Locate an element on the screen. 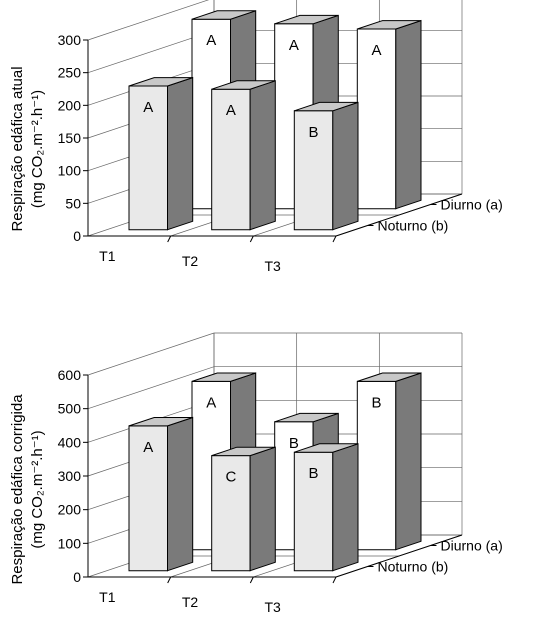 This screenshot has height=634, width=557. bar-letter-label: C is located at coordinates (230, 477).